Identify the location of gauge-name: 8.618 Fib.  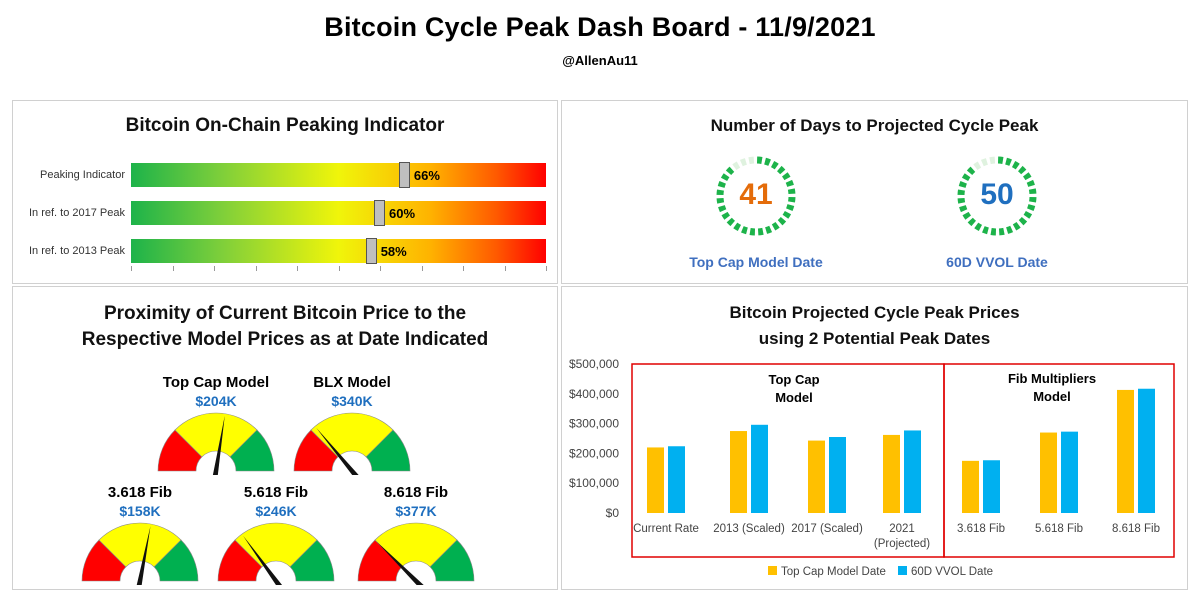
(416, 492).